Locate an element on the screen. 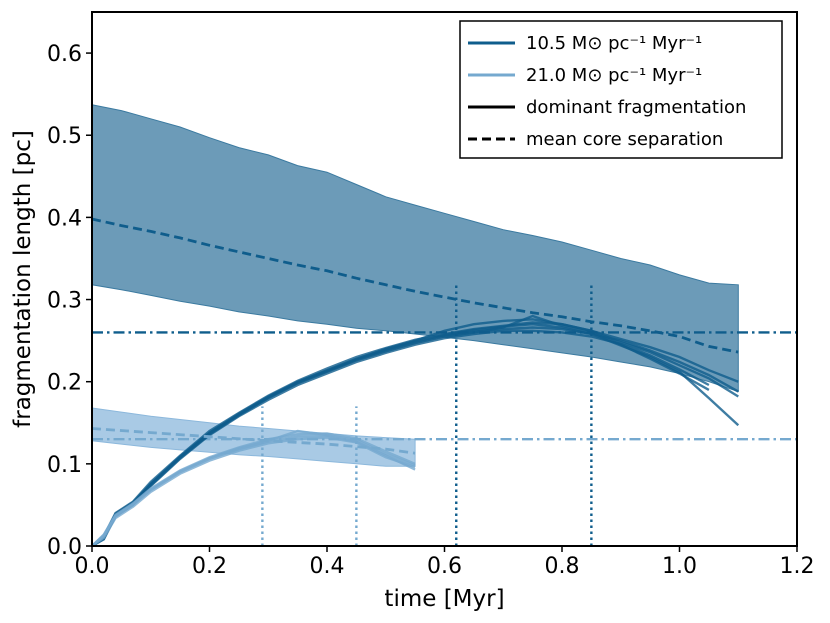 This screenshot has height=623, width=830. x-tick-label: 0.0 is located at coordinates (92, 566).